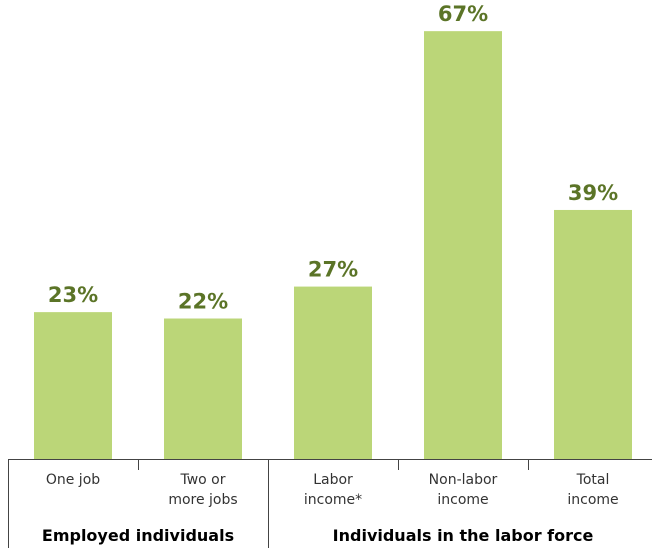 This screenshot has width=654, height=548. I want to click on tick-label-line: One job, so click(73, 480).